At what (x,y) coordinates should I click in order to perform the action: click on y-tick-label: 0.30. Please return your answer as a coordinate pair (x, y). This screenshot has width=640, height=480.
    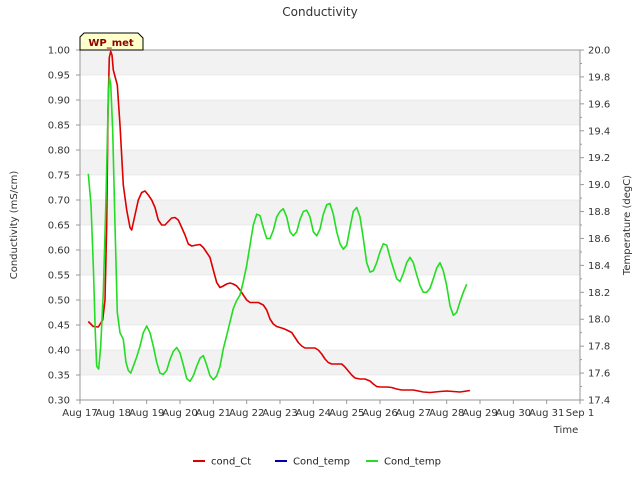
    Looking at the image, I should click on (59, 401).